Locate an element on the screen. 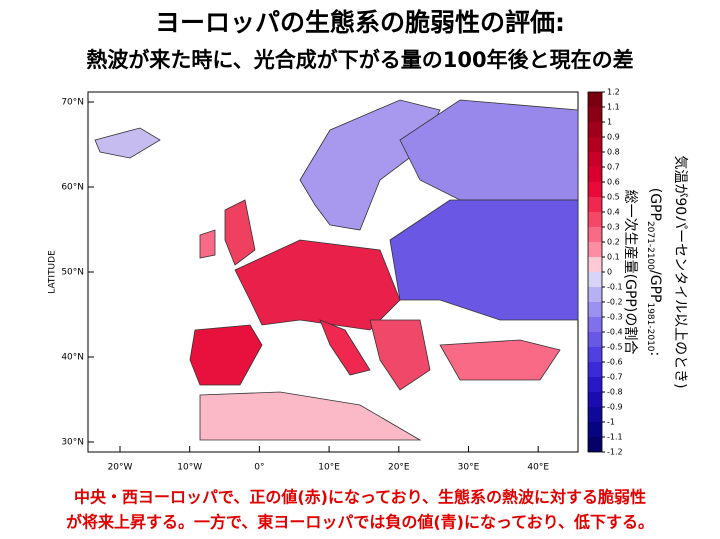 Image resolution: width=720 pixels, height=539 pixels. y-axis-label: LATITUDE is located at coordinates (53, 272).